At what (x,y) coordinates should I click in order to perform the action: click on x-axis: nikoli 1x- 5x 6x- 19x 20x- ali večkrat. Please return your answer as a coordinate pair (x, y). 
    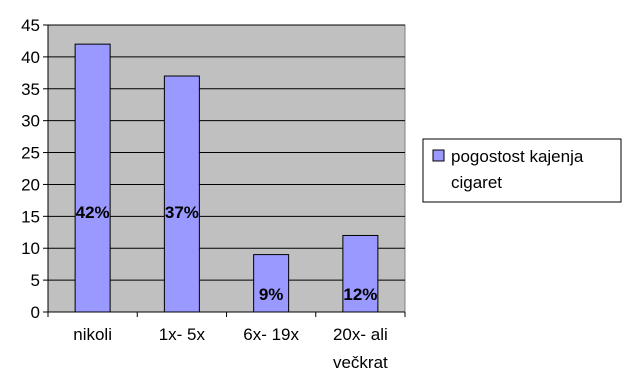
    Looking at the image, I should click on (226, 341).